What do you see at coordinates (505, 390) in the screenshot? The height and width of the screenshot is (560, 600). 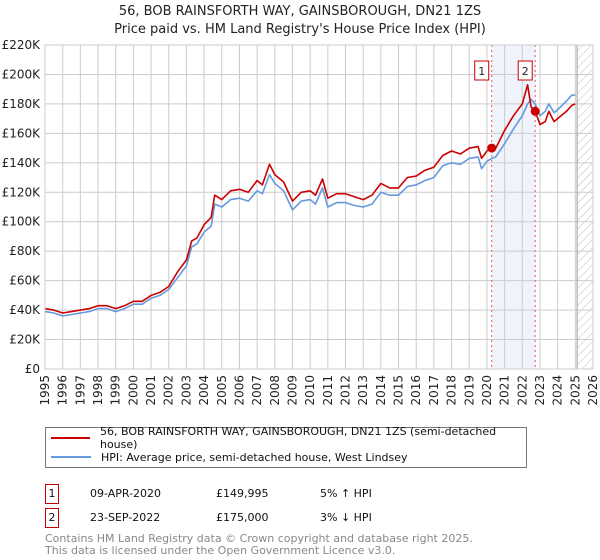 I see `x-tick-label: 2021` at bounding box center [505, 390].